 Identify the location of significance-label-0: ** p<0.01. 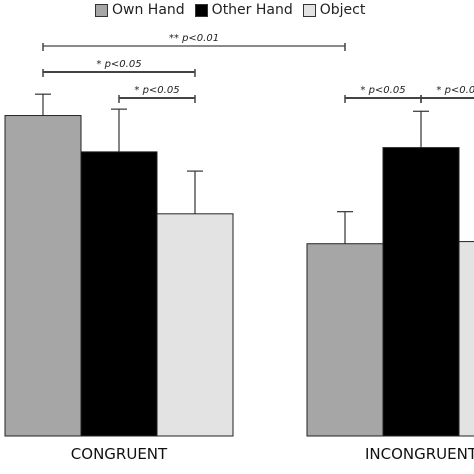
(194, 38).